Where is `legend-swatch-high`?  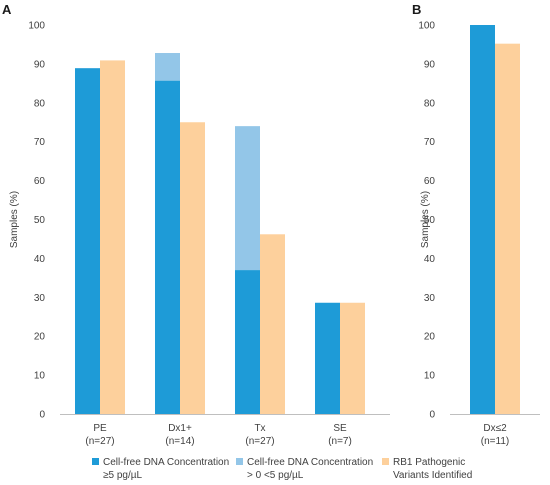 legend-swatch-high is located at coordinates (95, 461).